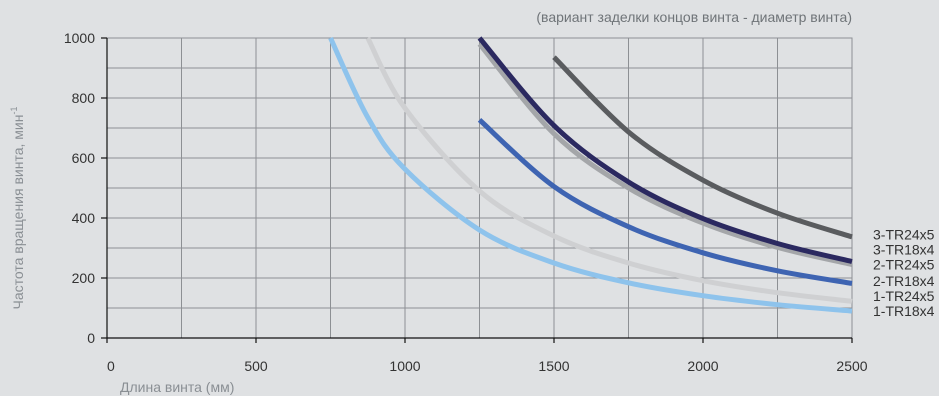 The height and width of the screenshot is (396, 939). I want to click on series-label-3-TR18x4: 3-TR18x4, so click(904, 250).